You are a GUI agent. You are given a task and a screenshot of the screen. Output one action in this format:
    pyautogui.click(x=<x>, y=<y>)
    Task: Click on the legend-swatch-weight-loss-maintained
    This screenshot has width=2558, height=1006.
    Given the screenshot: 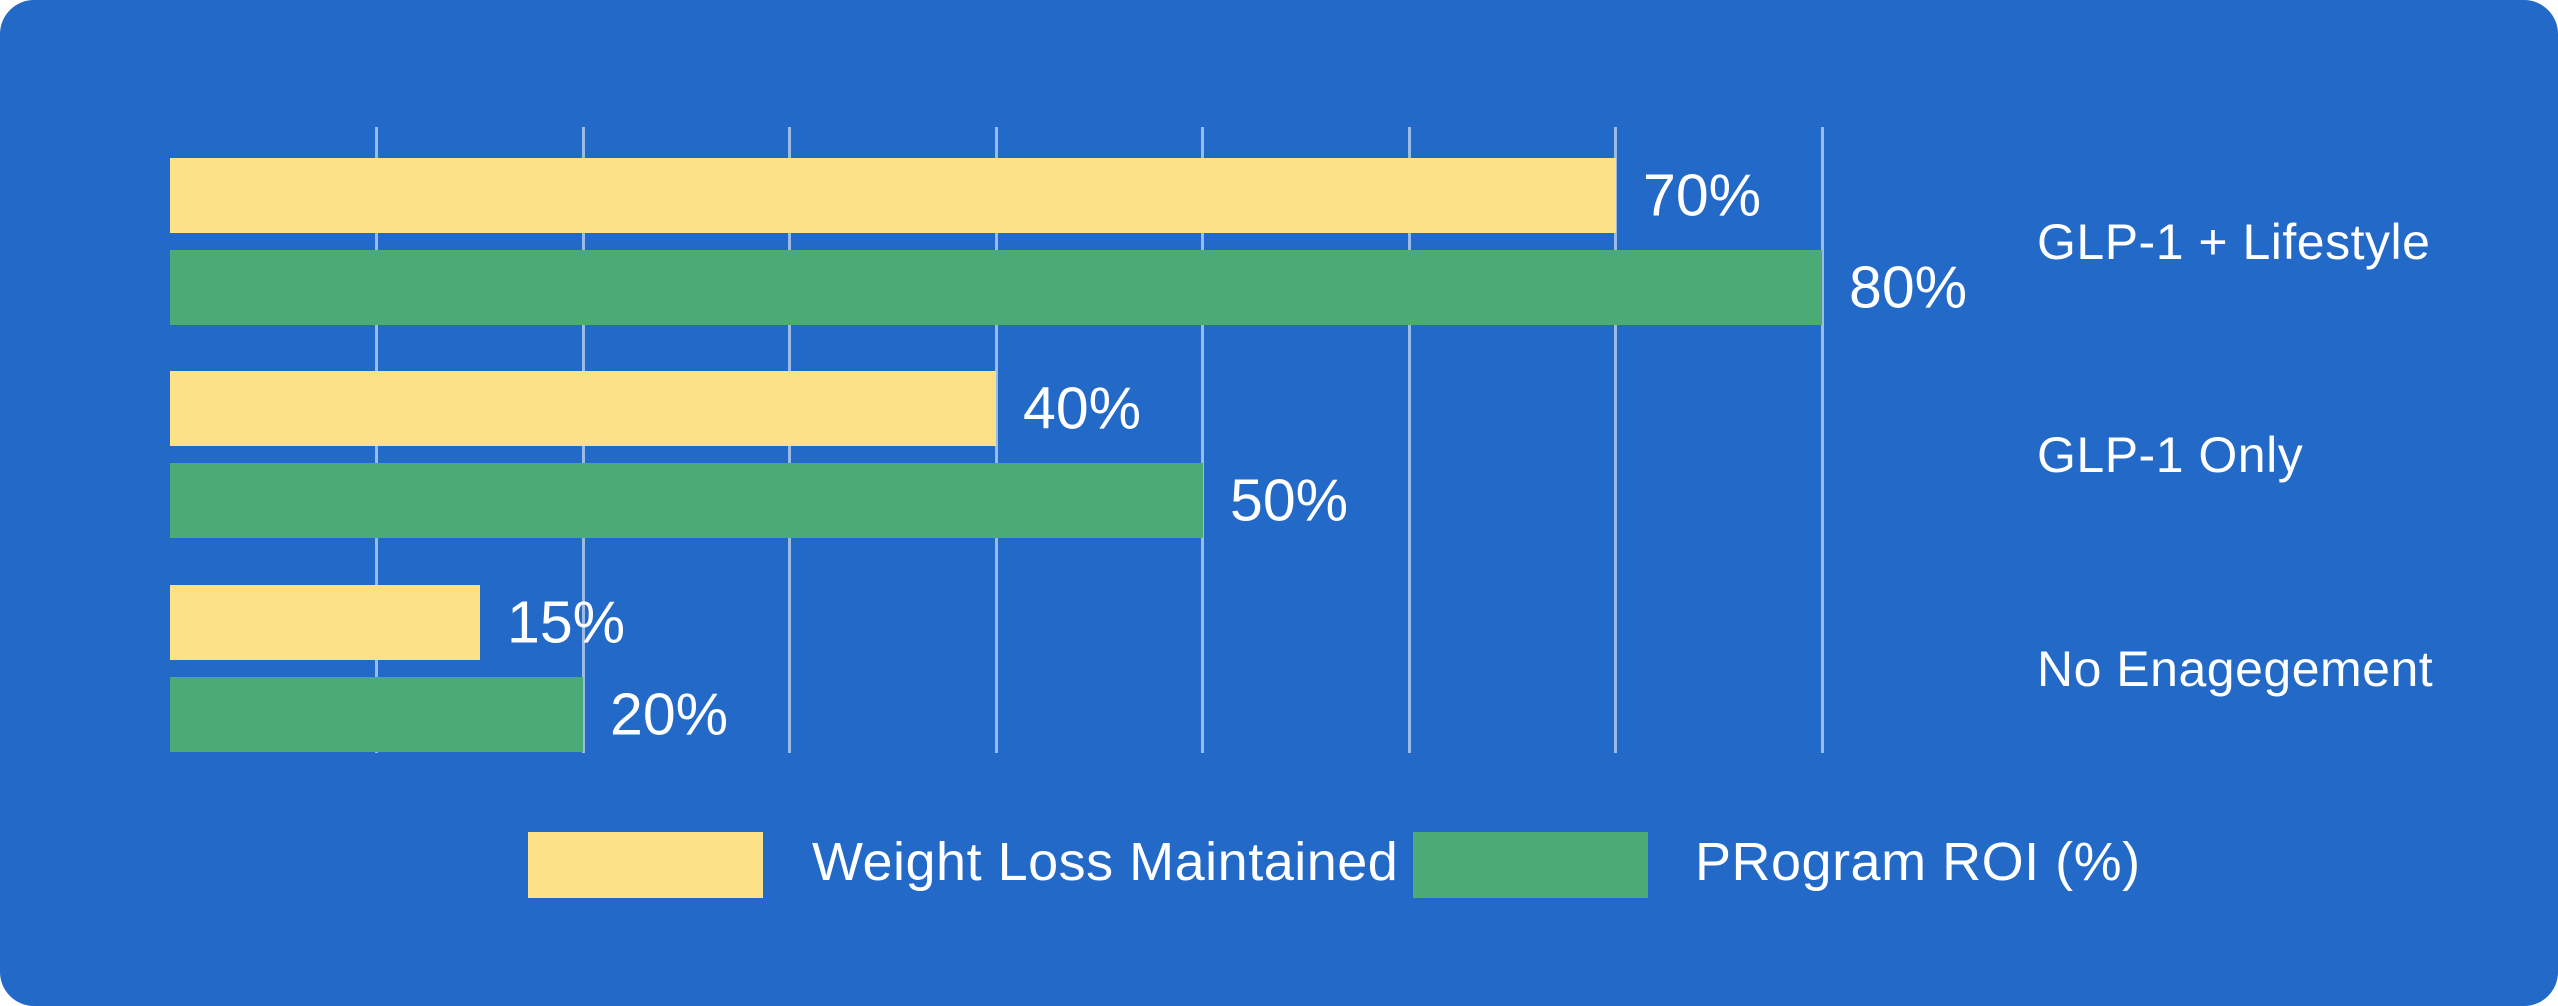 What is the action you would take?
    pyautogui.click(x=645, y=865)
    